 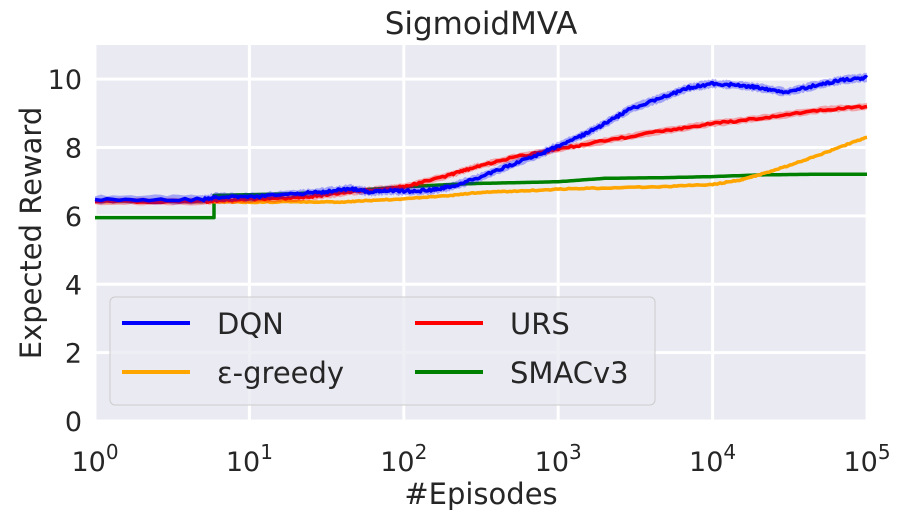 I want to click on legend-label-3: SMACv3, so click(x=569, y=373).